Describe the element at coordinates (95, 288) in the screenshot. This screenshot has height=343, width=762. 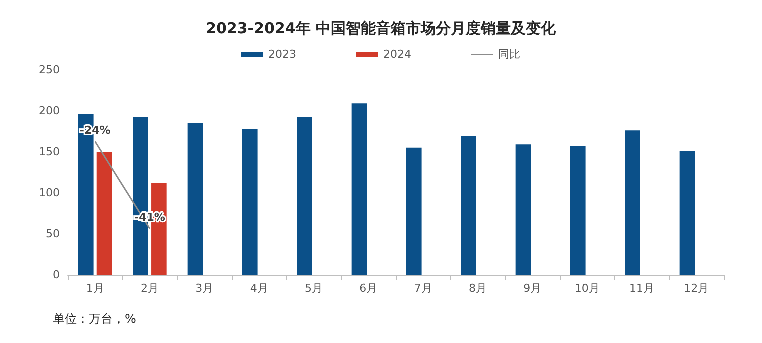
I see `x-tick-label: 1月` at that location.